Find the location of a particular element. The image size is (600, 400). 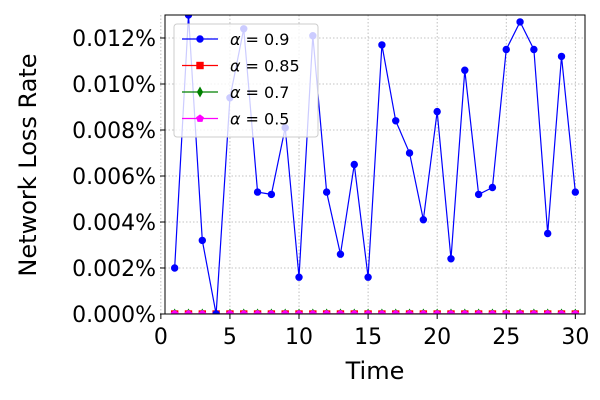

legend-label: α = 0.85 is located at coordinates (265, 66).